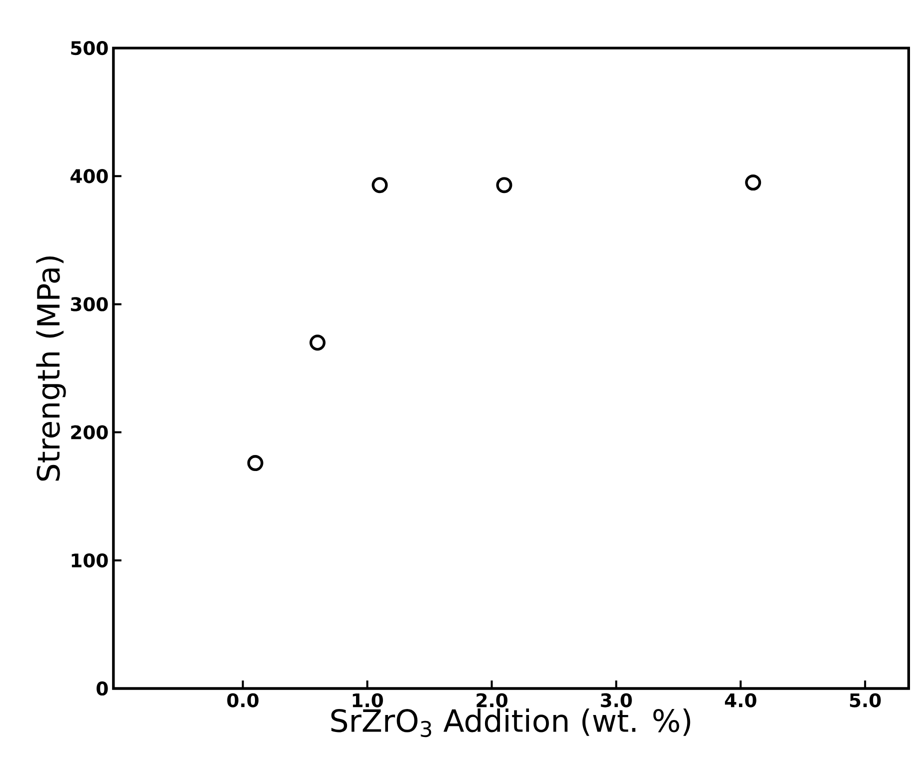 This screenshot has height=762, width=922. What do you see at coordinates (89, 432) in the screenshot?
I see `y-tick-label: 200` at bounding box center [89, 432].